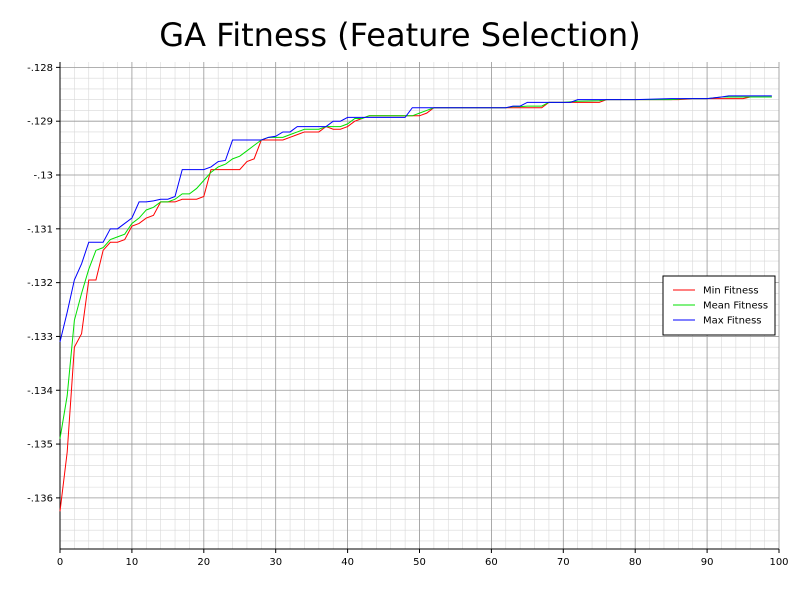  Describe the element at coordinates (731, 291) in the screenshot. I see `legend-label-min-fitness: Min Fitness` at that location.